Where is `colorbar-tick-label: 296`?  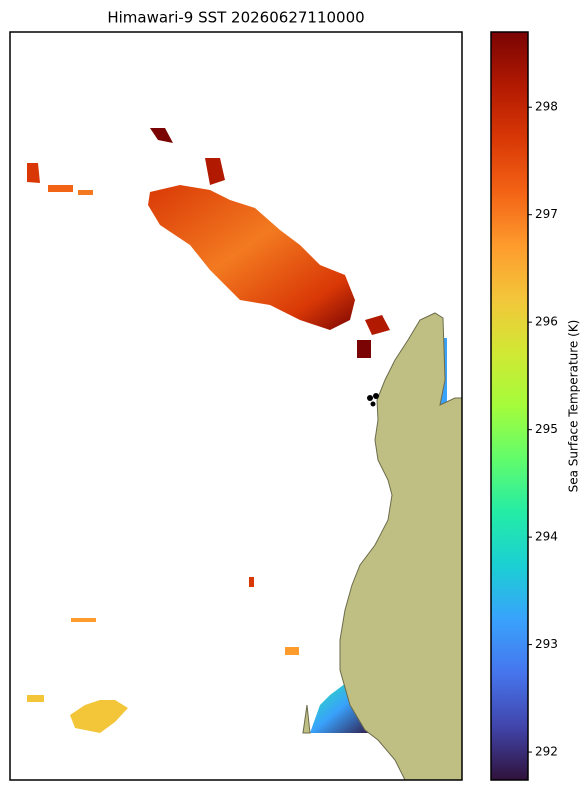 colorbar-tick-label: 296 is located at coordinates (546, 322).